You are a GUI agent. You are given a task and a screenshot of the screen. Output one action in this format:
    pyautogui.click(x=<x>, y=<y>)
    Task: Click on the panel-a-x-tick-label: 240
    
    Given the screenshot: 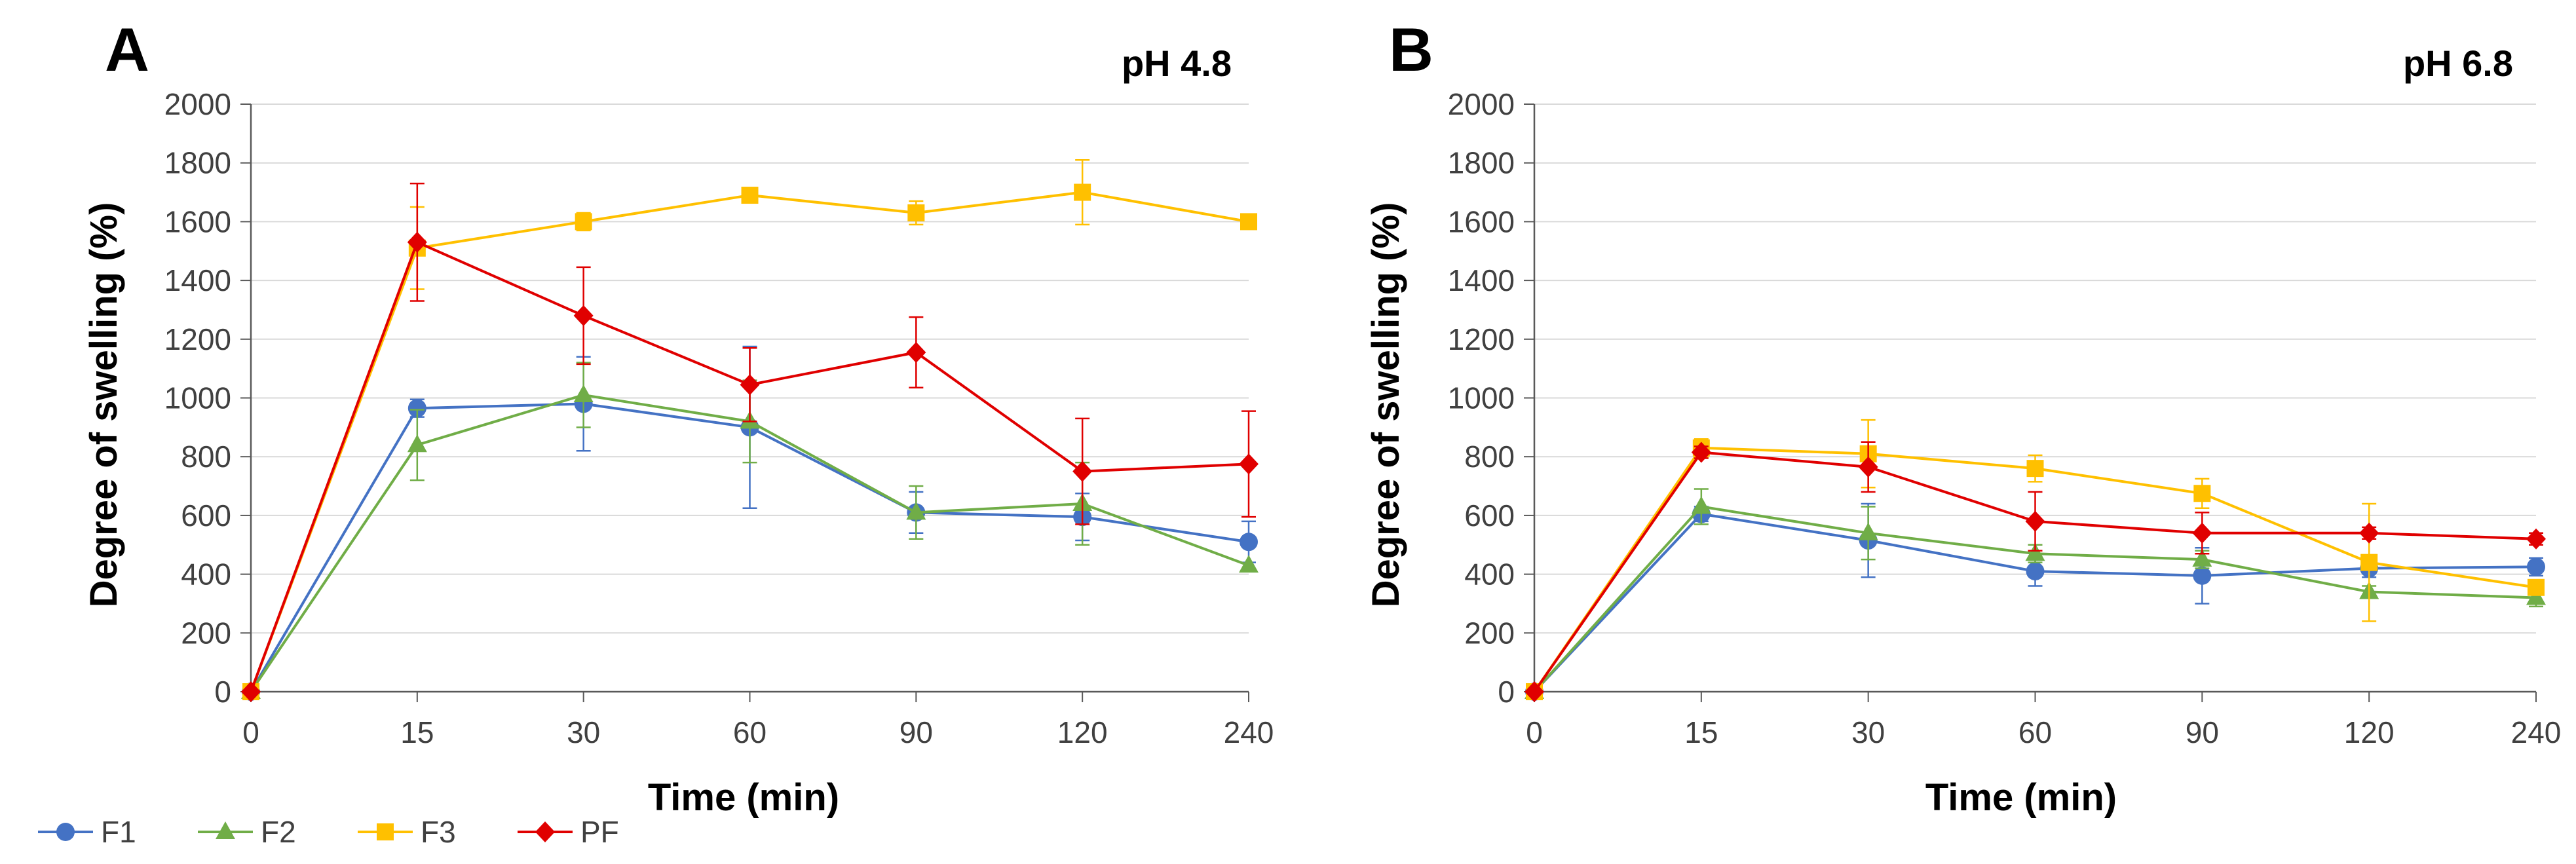 What is the action you would take?
    pyautogui.click(x=1249, y=732)
    